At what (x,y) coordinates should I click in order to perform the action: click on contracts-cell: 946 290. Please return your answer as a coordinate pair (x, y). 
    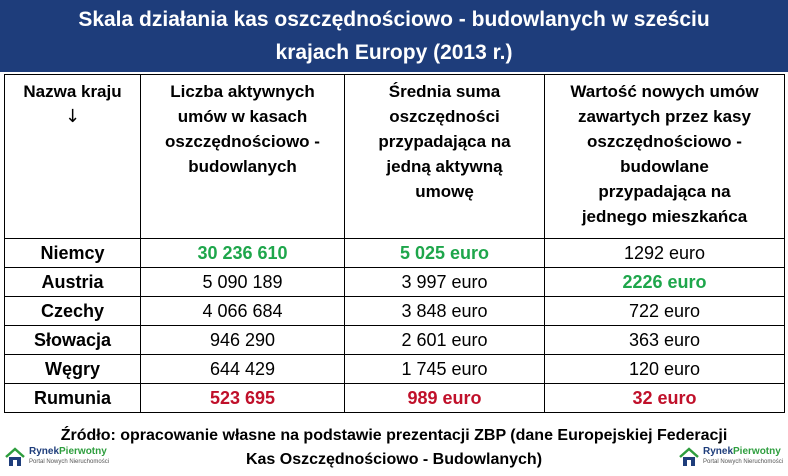
    Looking at the image, I should click on (242, 340).